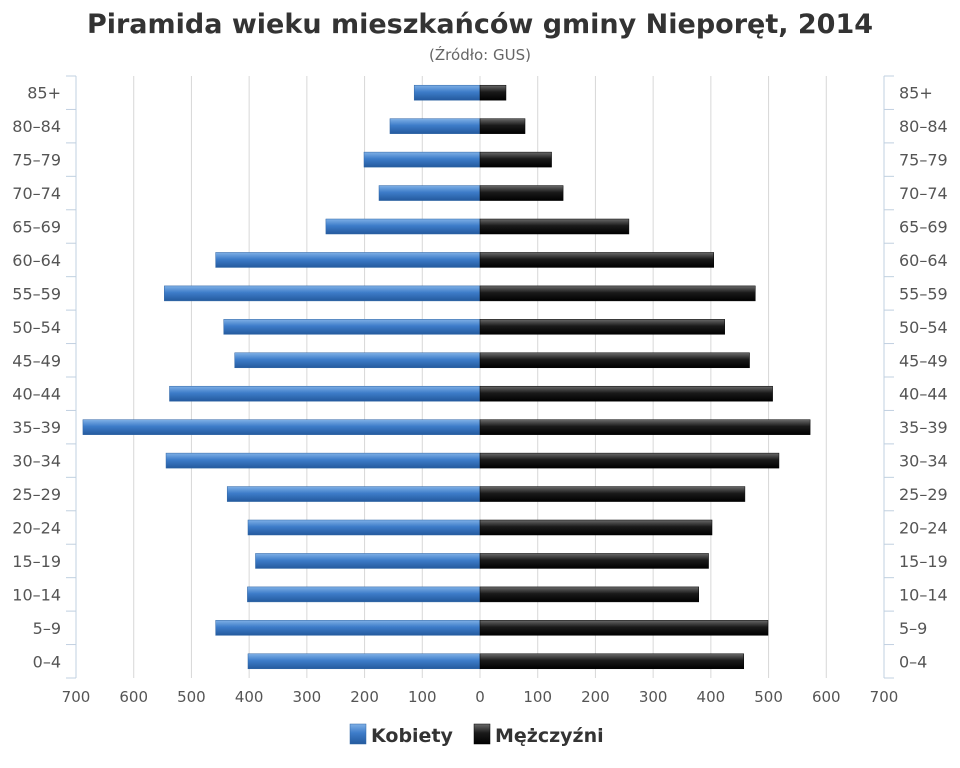  I want to click on category-label-left: 85+, so click(44, 93).